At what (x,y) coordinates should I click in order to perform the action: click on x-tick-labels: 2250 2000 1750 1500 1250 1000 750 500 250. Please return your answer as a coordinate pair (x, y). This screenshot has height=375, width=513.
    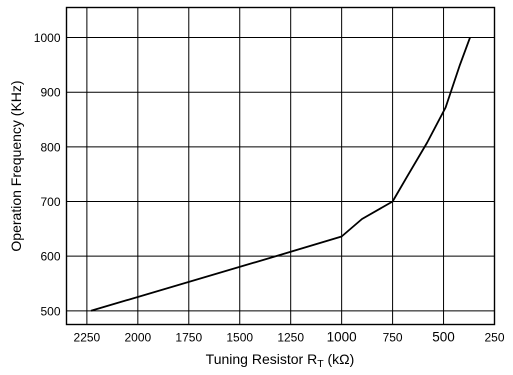
    Looking at the image, I should click on (289, 337).